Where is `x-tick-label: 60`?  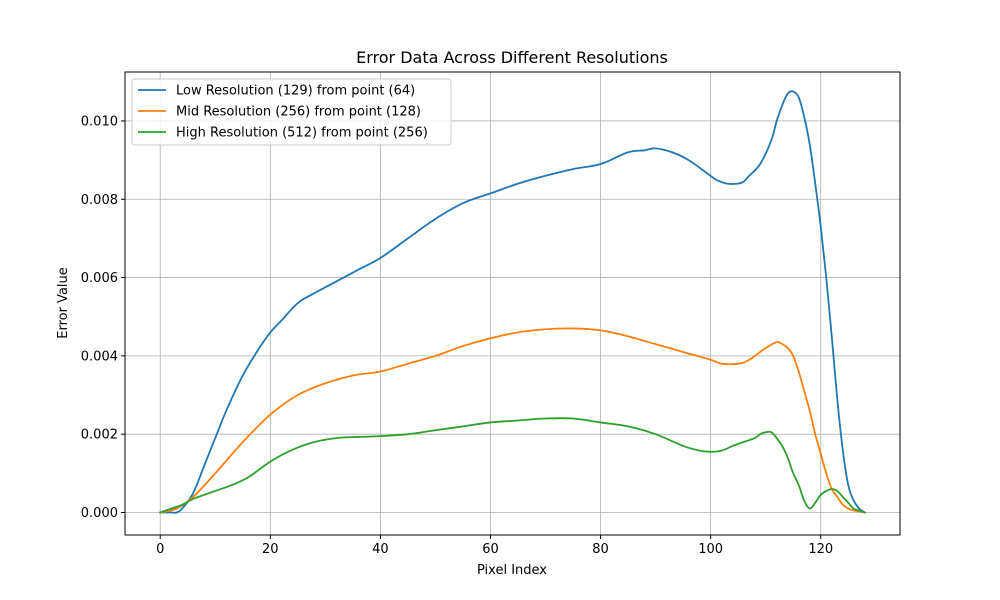 x-tick-label: 60 is located at coordinates (490, 549).